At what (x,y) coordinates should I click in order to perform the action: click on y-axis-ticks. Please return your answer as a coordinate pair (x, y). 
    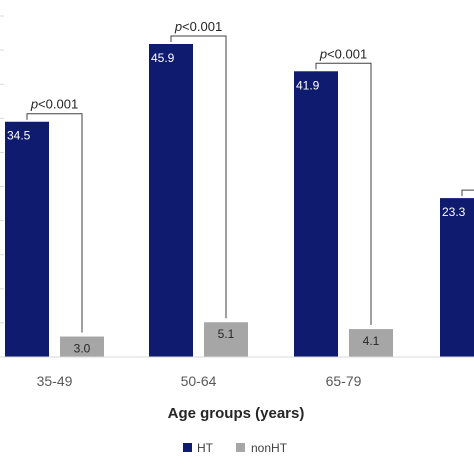
    Looking at the image, I should click on (2, 186).